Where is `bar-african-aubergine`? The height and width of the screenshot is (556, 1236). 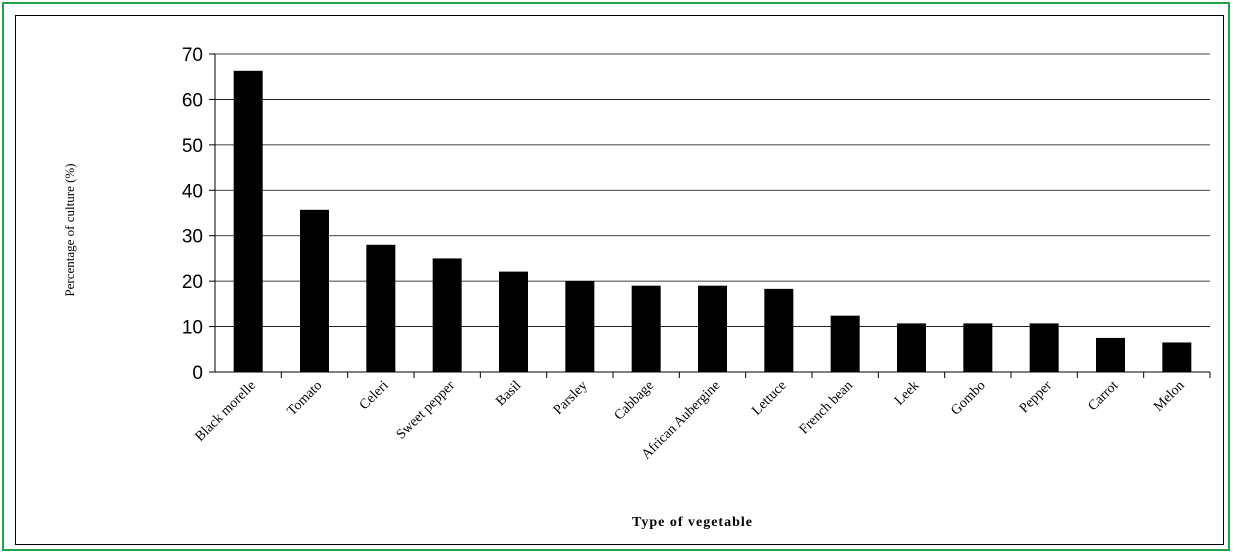 bar-african-aubergine is located at coordinates (712, 328).